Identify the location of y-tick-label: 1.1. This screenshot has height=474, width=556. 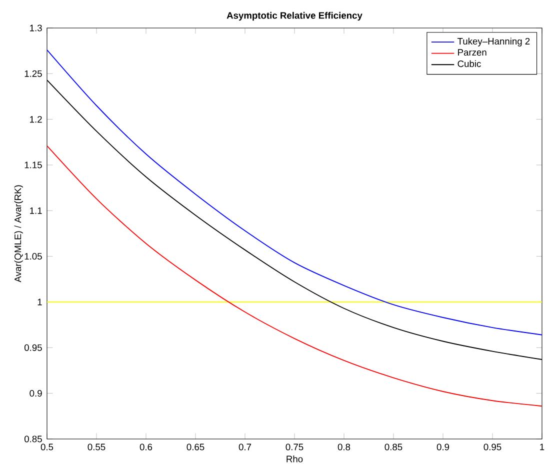
(36, 210).